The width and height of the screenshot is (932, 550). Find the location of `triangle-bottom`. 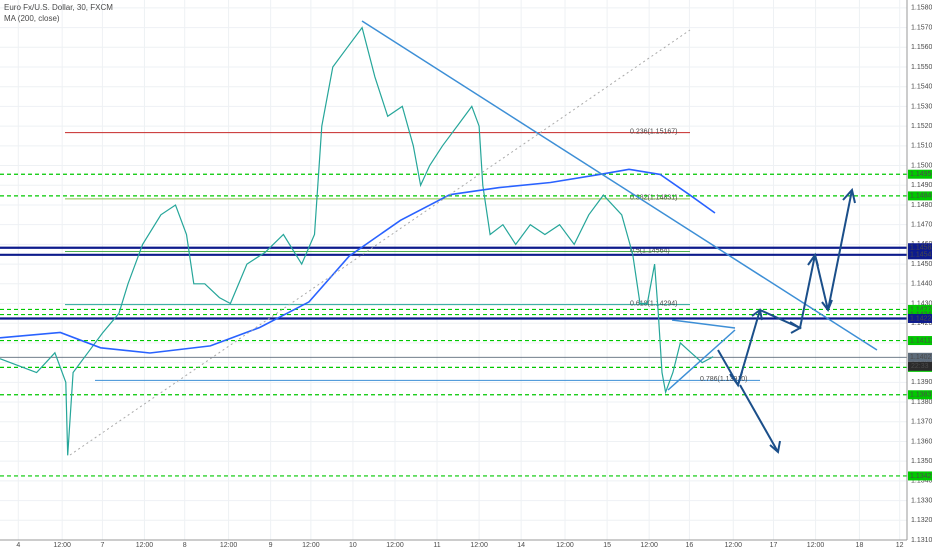

triangle-bottom is located at coordinates (701, 360).